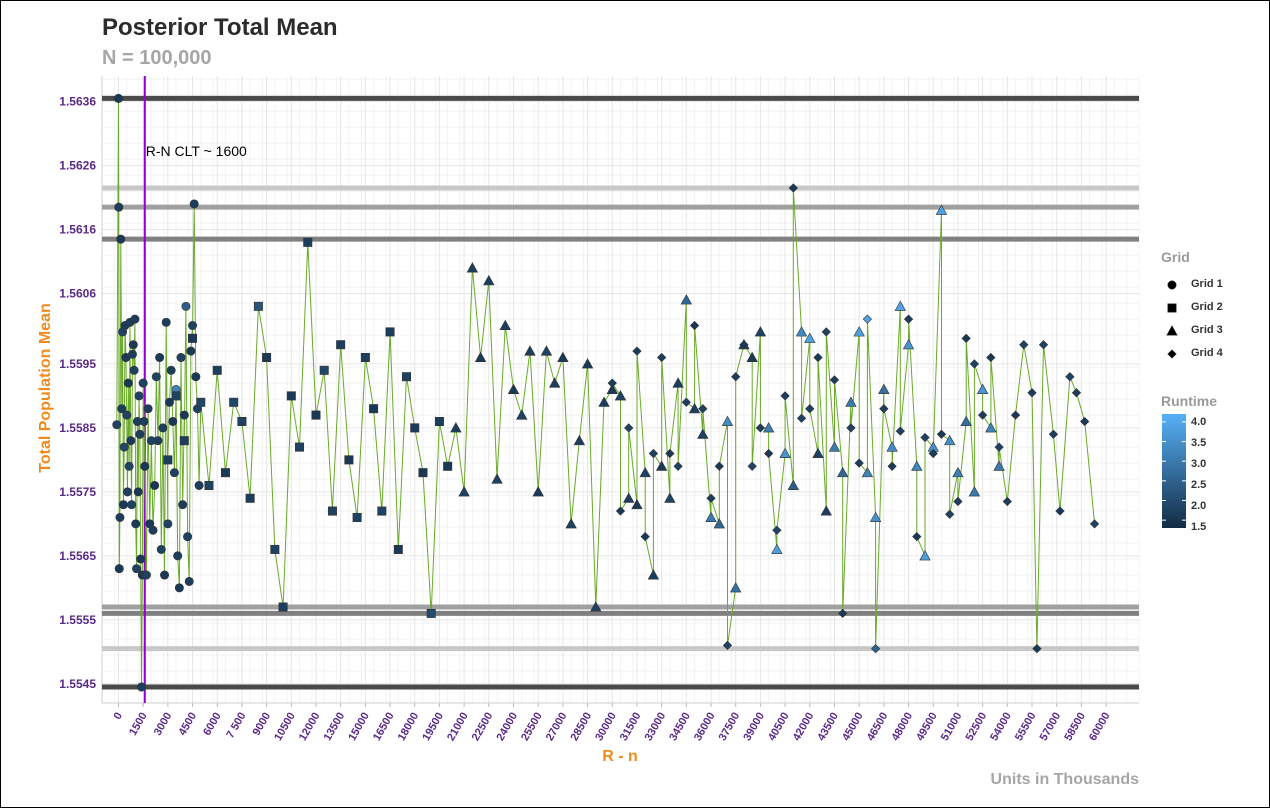 The image size is (1270, 808). I want to click on x-tick-label: 0, so click(118, 716).